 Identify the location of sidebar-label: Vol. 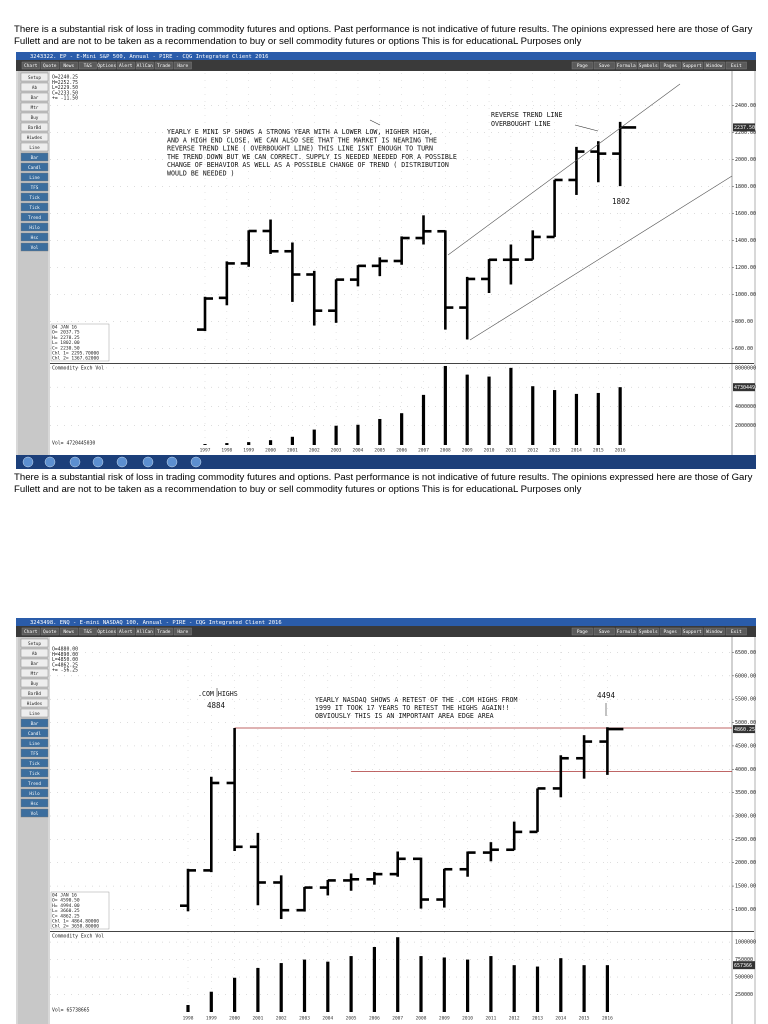
(35, 814).